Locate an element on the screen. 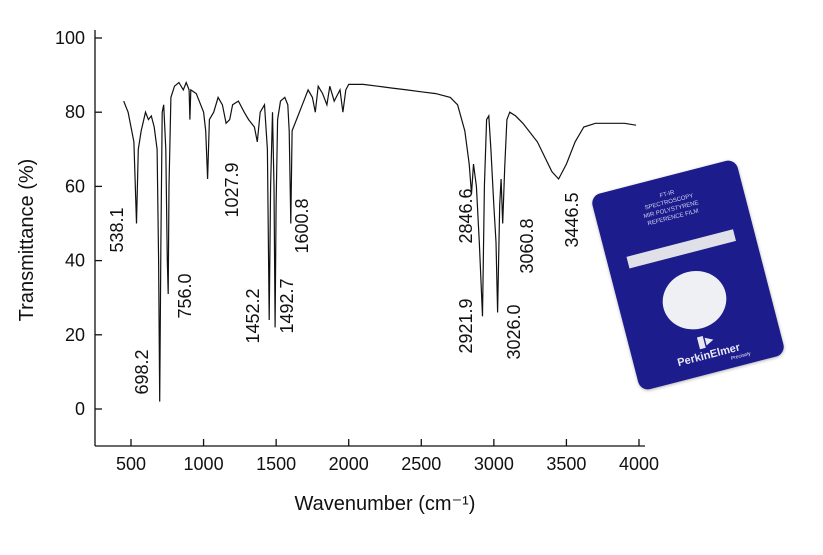 This screenshot has width=823, height=555. peak-label: 538.1 is located at coordinates (117, 229).